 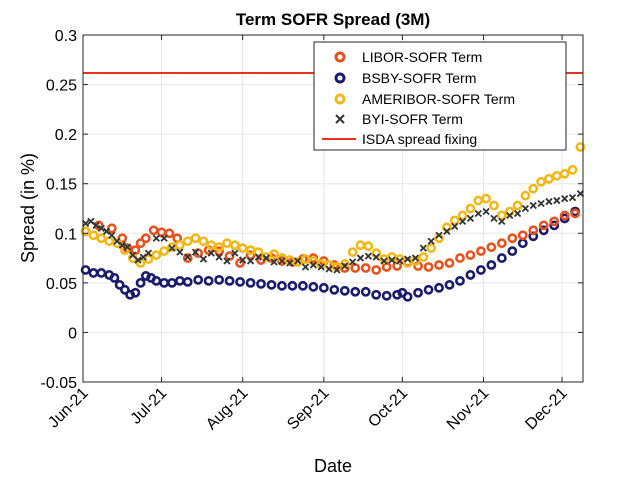 What do you see at coordinates (546, 409) in the screenshot?
I see `x-tick-label: Dec-21` at bounding box center [546, 409].